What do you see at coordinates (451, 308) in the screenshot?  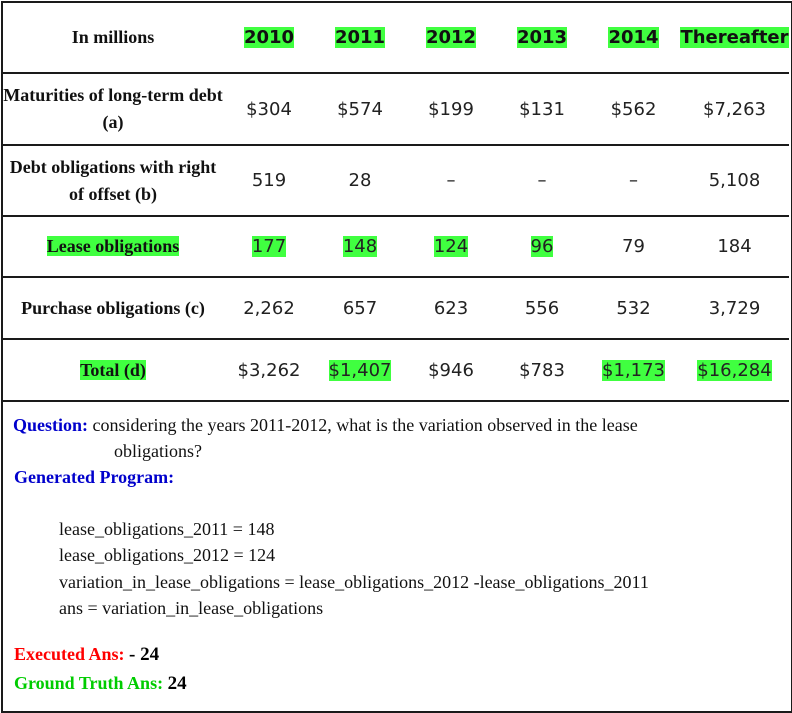 I see `table-cell: 623` at bounding box center [451, 308].